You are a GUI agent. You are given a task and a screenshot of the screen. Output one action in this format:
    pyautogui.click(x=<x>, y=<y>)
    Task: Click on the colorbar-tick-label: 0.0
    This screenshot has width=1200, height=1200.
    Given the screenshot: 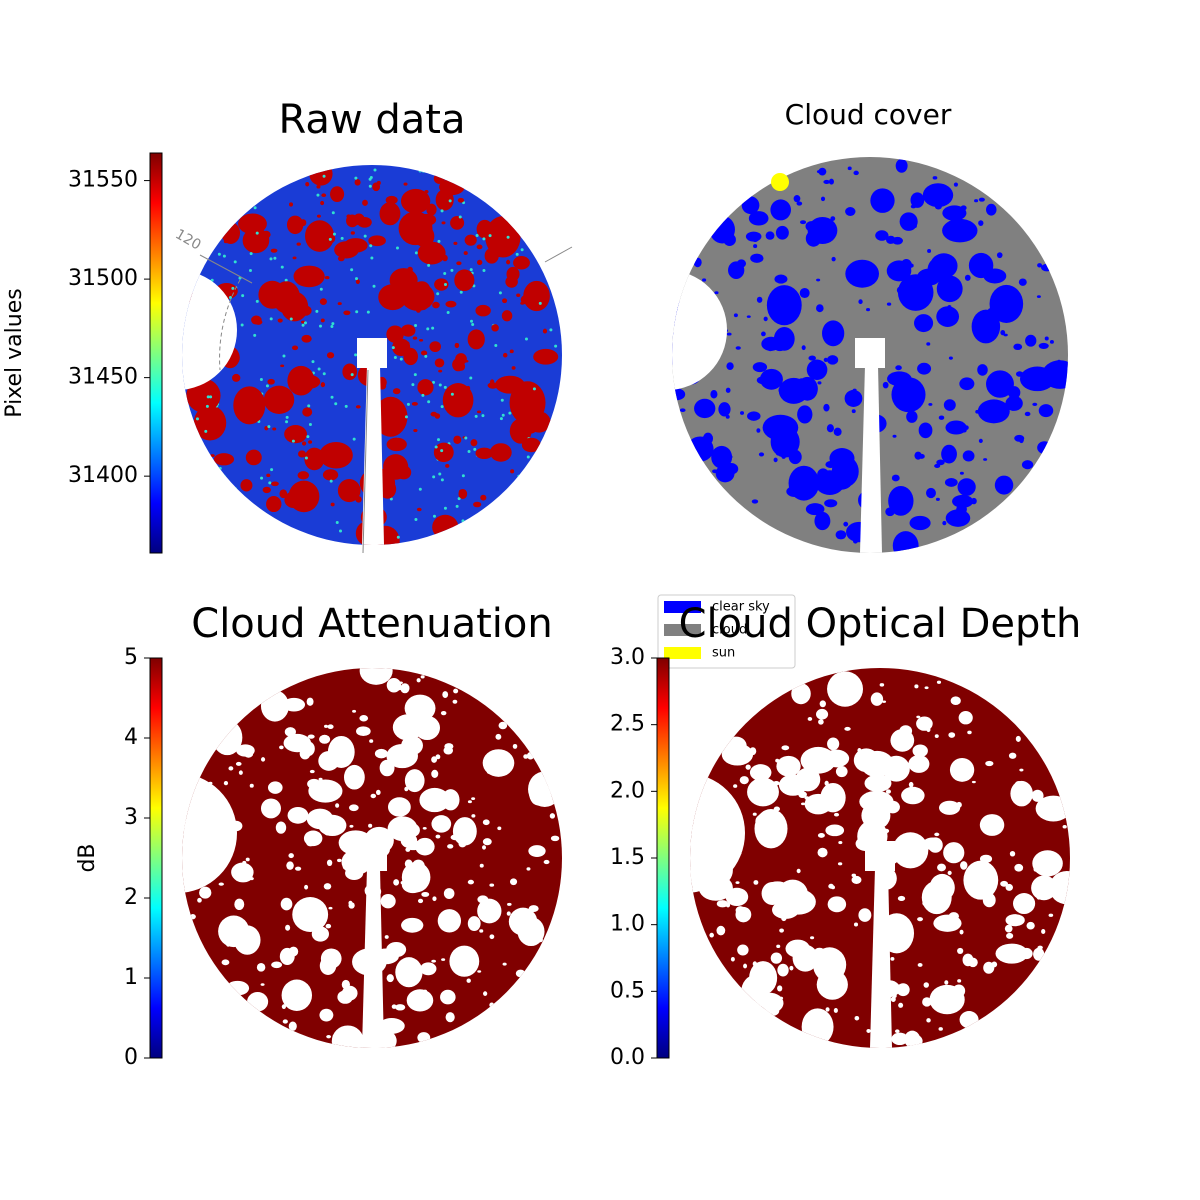 What is the action you would take?
    pyautogui.click(x=627, y=1057)
    